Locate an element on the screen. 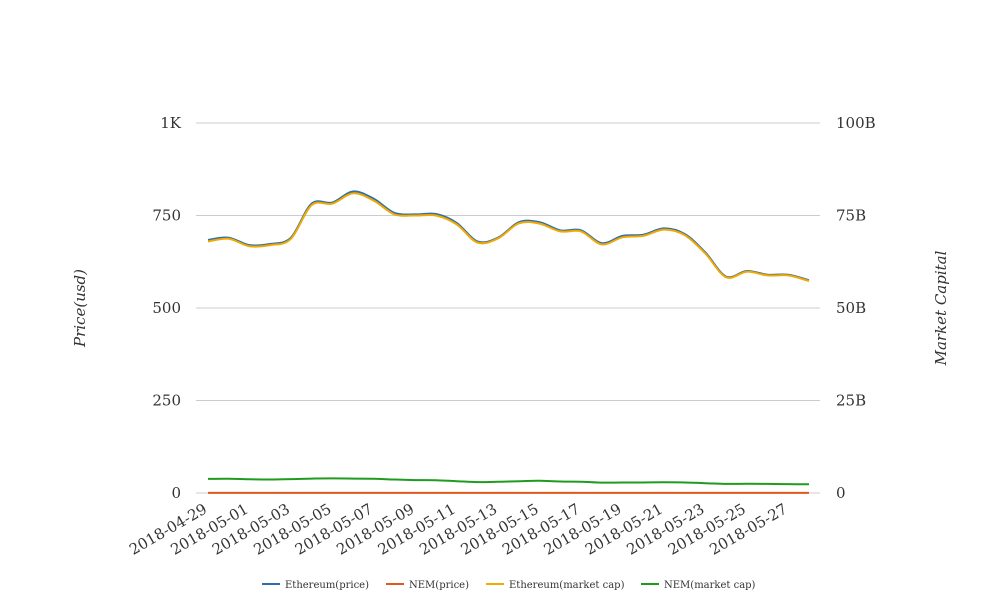  right-tick-label: 0 is located at coordinates (841, 493).